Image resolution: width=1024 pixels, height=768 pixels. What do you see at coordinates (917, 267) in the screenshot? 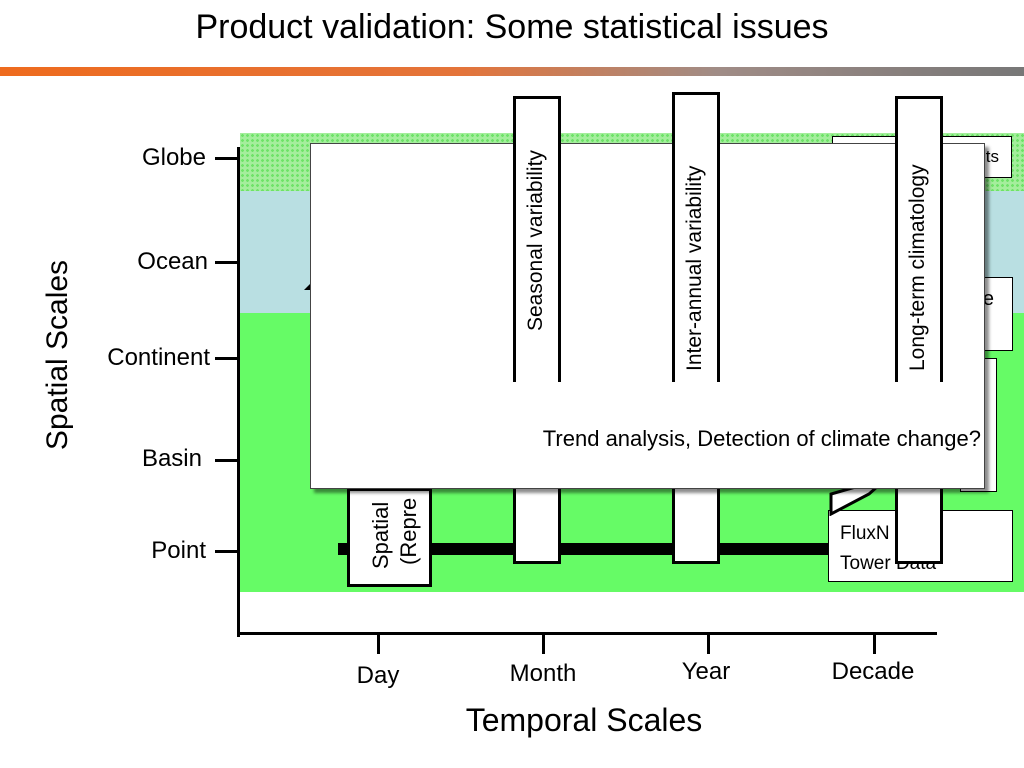
I see `climatology-label: Long-term climatology` at bounding box center [917, 267].